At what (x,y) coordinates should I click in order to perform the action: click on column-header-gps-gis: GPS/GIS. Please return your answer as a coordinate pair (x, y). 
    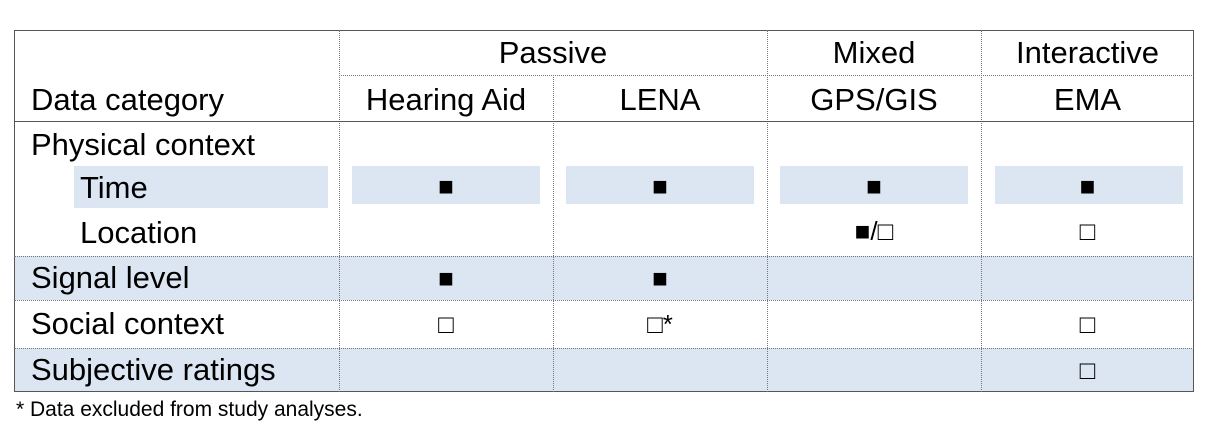
    Looking at the image, I should click on (874, 99).